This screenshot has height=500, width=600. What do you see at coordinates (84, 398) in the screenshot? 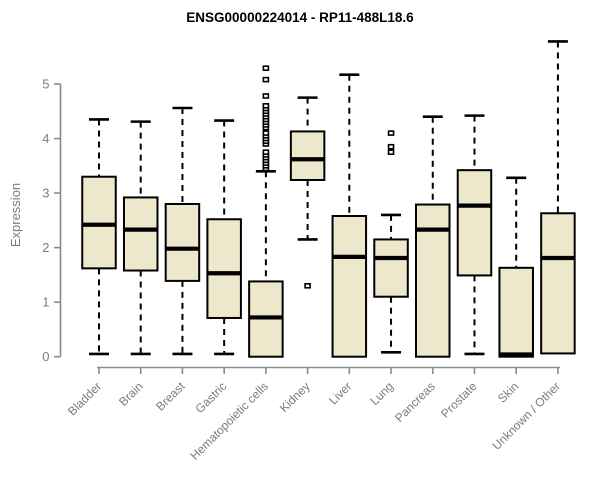
I see `x-tick-label: Bladder` at bounding box center [84, 398].